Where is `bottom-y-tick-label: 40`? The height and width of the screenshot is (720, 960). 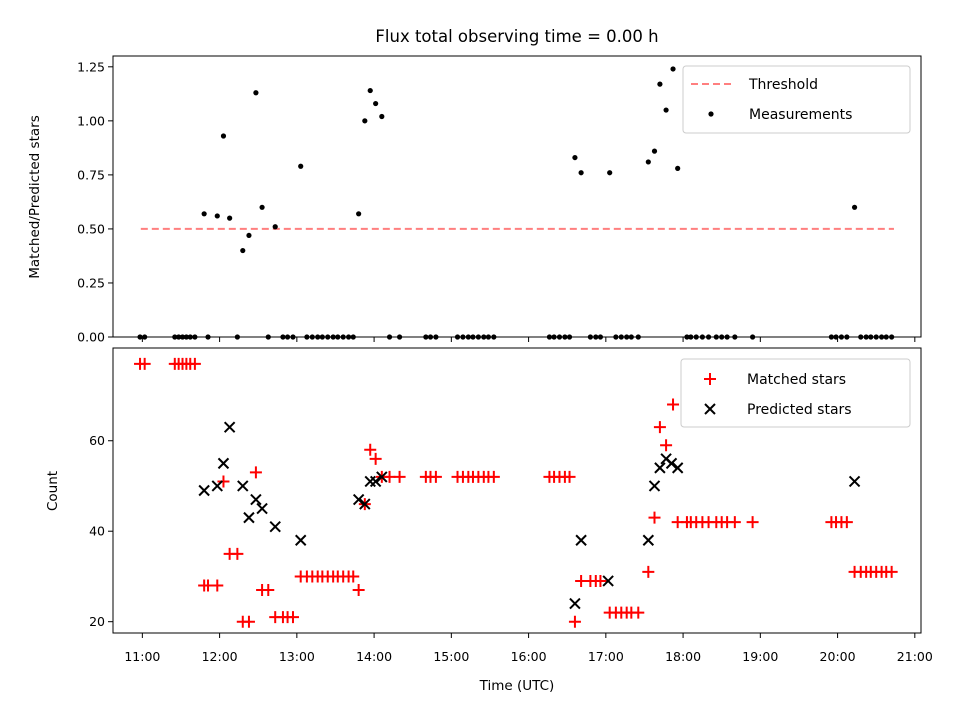 bottom-y-tick-label: 40 is located at coordinates (97, 531).